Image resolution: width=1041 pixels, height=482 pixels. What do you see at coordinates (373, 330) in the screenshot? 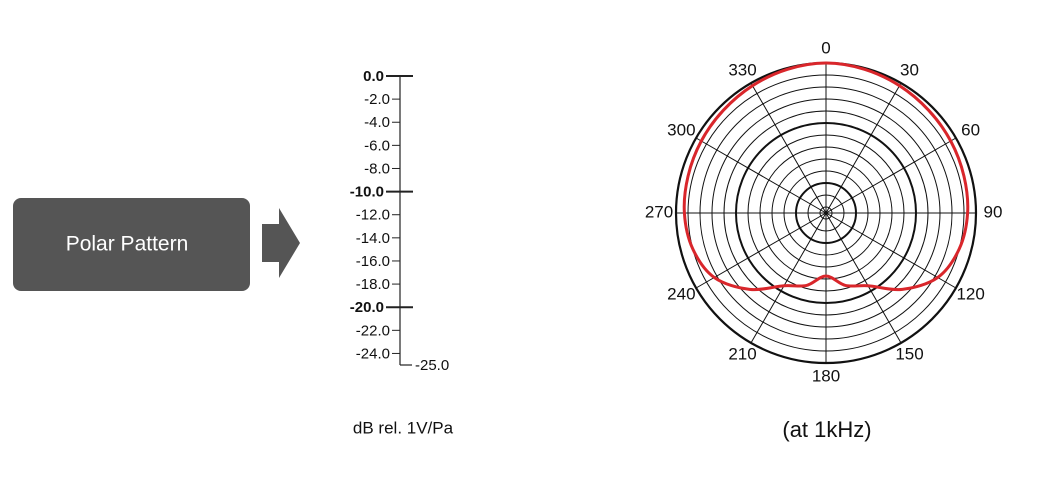
I see `scale-label: -22.0` at bounding box center [373, 330].